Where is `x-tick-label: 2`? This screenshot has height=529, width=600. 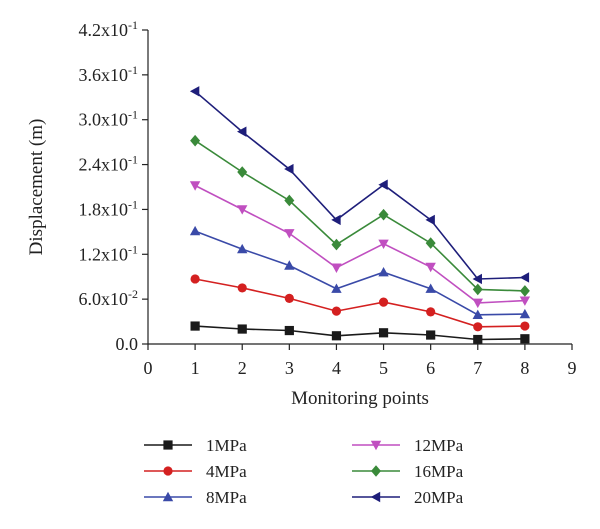
x-tick-label: 2 is located at coordinates (242, 368).